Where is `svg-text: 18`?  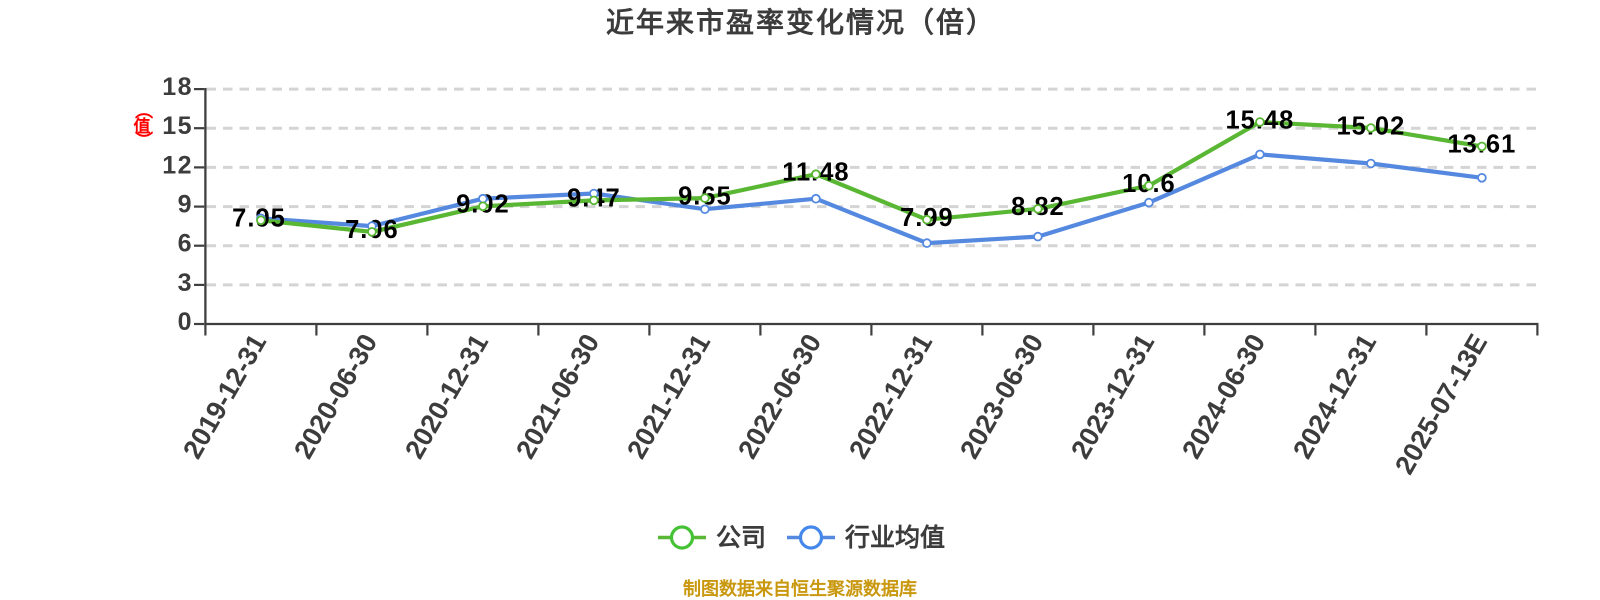 svg-text: 18 is located at coordinates (177, 87).